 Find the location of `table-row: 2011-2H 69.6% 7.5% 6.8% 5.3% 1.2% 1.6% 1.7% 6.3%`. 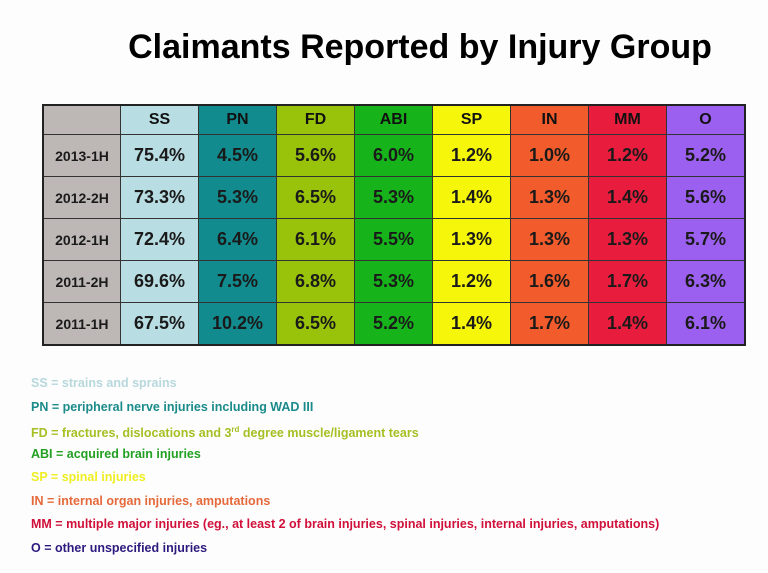

table-row: 2011-2H 69.6% 7.5% 6.8% 5.3% 1.2% 1.6% 1.7% 6.3% is located at coordinates (394, 281).